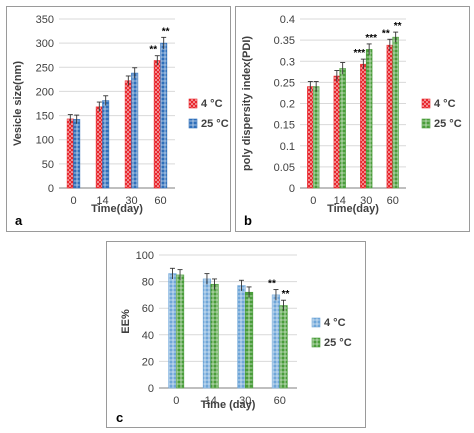  Describe the element at coordinates (148, 283) in the screenshot. I see `y-tick-label: 80` at that location.